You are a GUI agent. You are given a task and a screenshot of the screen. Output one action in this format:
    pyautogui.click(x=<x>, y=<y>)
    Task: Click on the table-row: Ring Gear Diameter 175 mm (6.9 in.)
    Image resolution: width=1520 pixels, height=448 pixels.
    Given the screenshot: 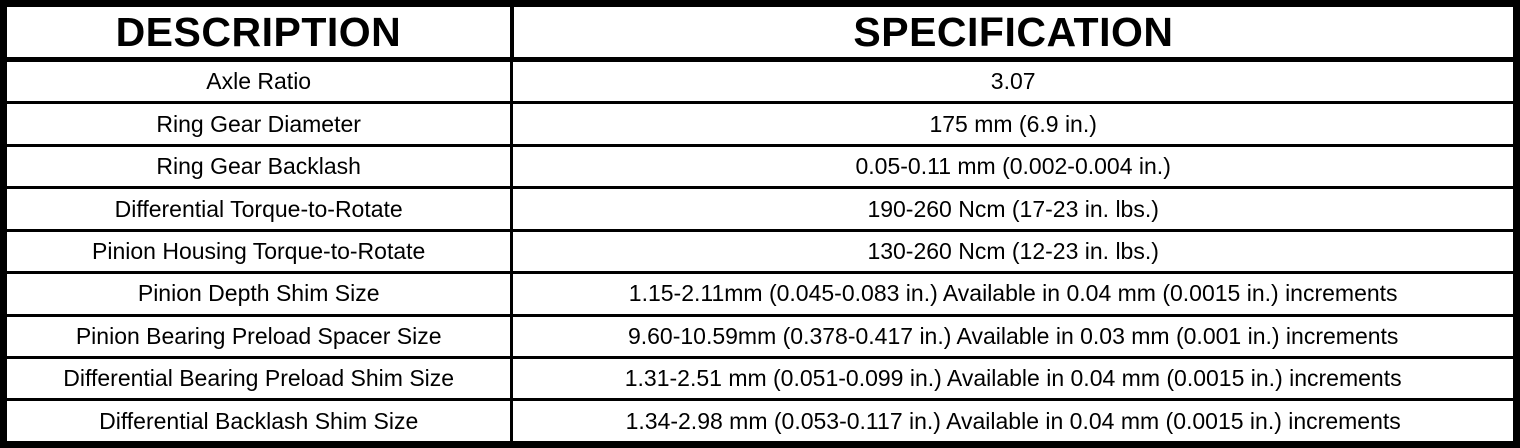 What is the action you would take?
    pyautogui.click(x=759, y=124)
    